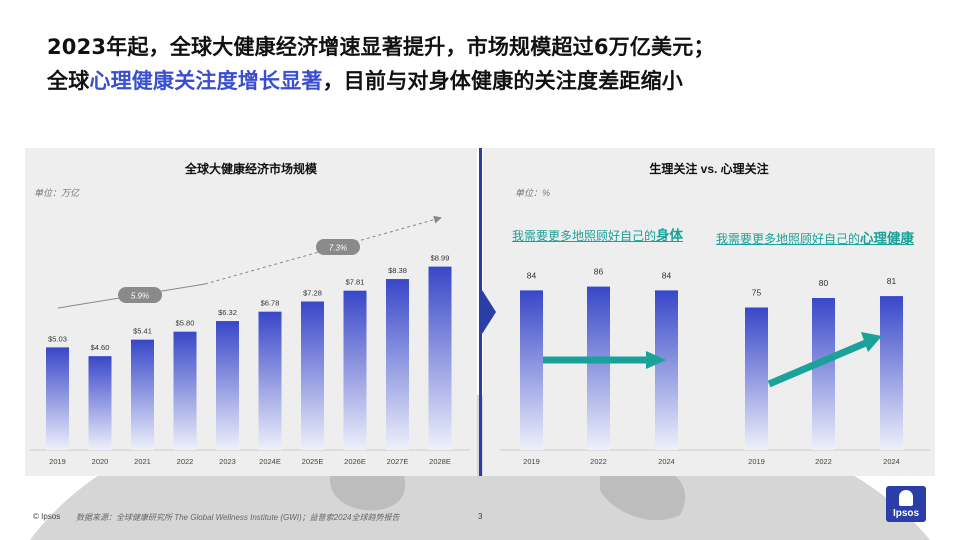 The width and height of the screenshot is (960, 540). What do you see at coordinates (440, 461) in the screenshot?
I see `market-year-label: 2028E` at bounding box center [440, 461].